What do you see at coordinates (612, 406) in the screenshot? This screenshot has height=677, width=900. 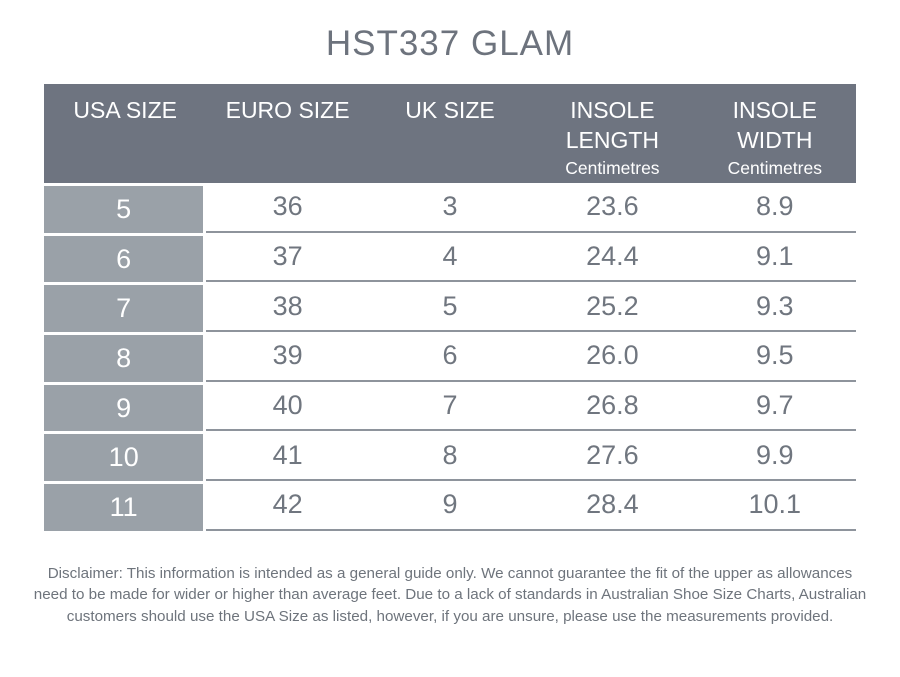 I see `insole-length-cell: 26.8` at bounding box center [612, 406].